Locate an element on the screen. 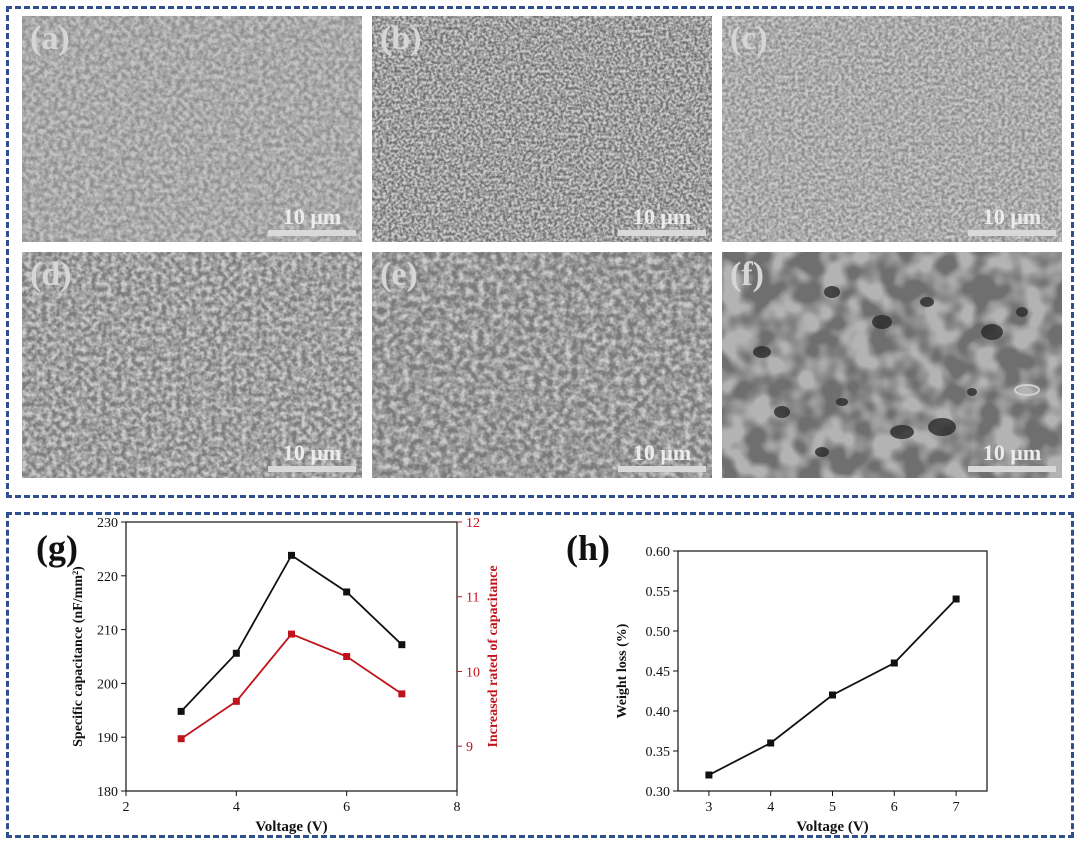 The image size is (1080, 844). sem-panel-e: (e) 10 μm is located at coordinates (542, 365).